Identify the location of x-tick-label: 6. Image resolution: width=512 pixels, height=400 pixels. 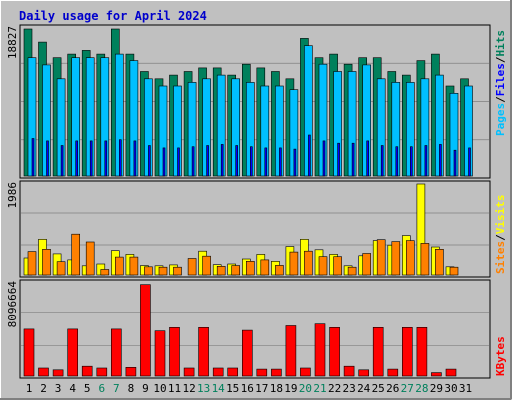
(101, 388).